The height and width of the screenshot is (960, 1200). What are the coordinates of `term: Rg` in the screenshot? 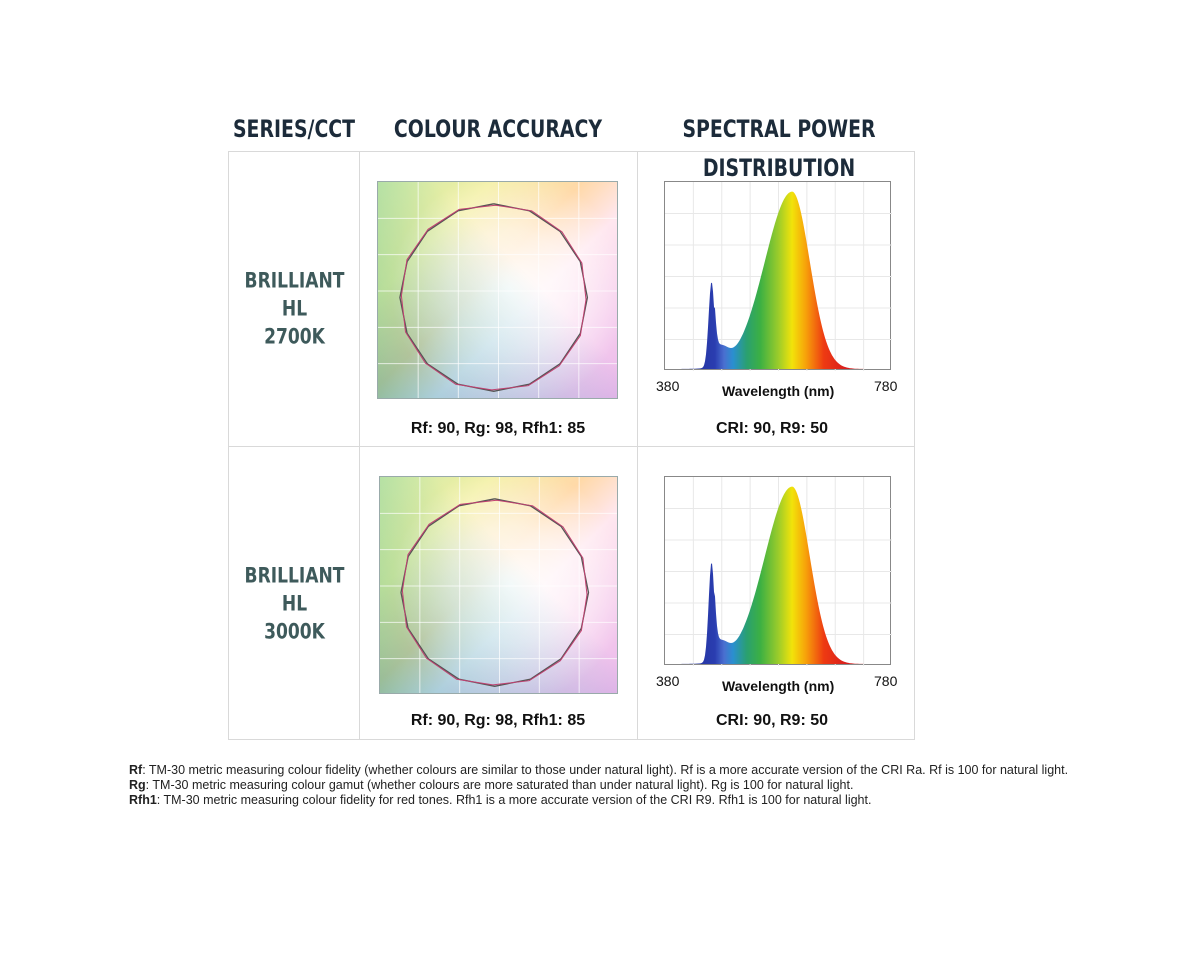 It's located at (137, 785).